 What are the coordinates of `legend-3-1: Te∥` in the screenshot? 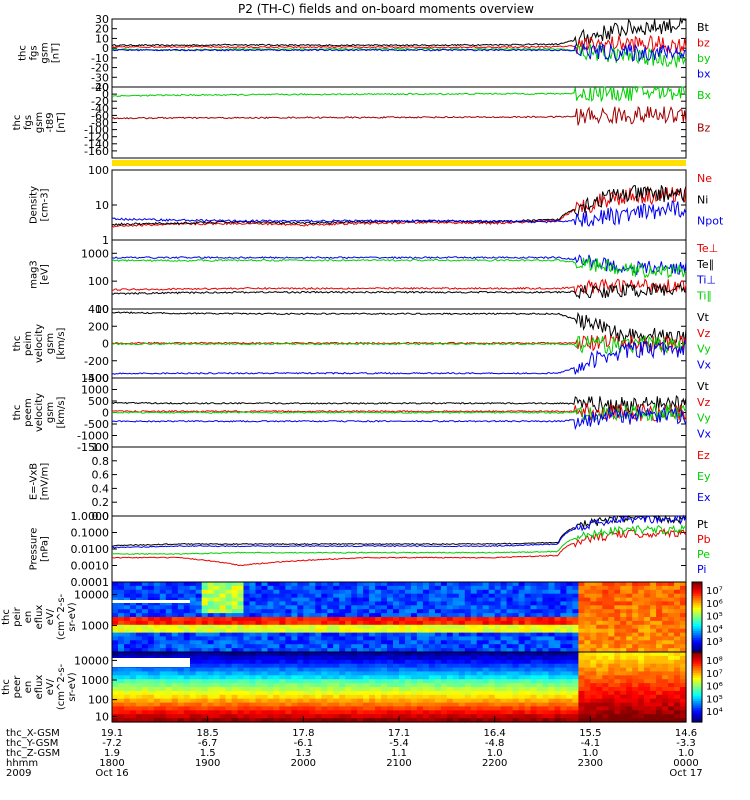 It's located at (705, 264).